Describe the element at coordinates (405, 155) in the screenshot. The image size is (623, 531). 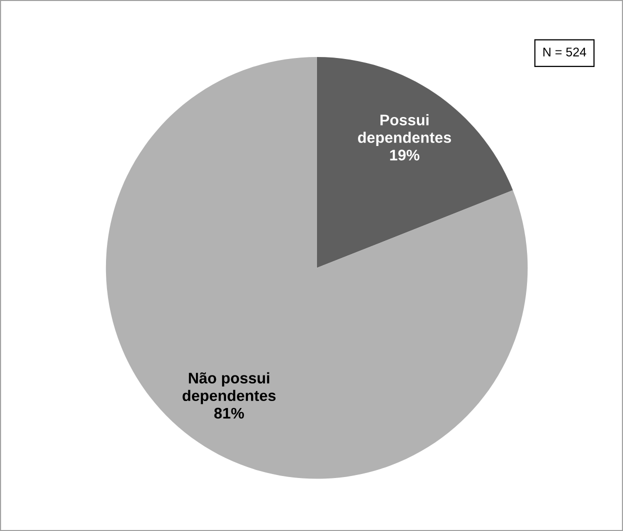
I see `data-label: 19%` at that location.